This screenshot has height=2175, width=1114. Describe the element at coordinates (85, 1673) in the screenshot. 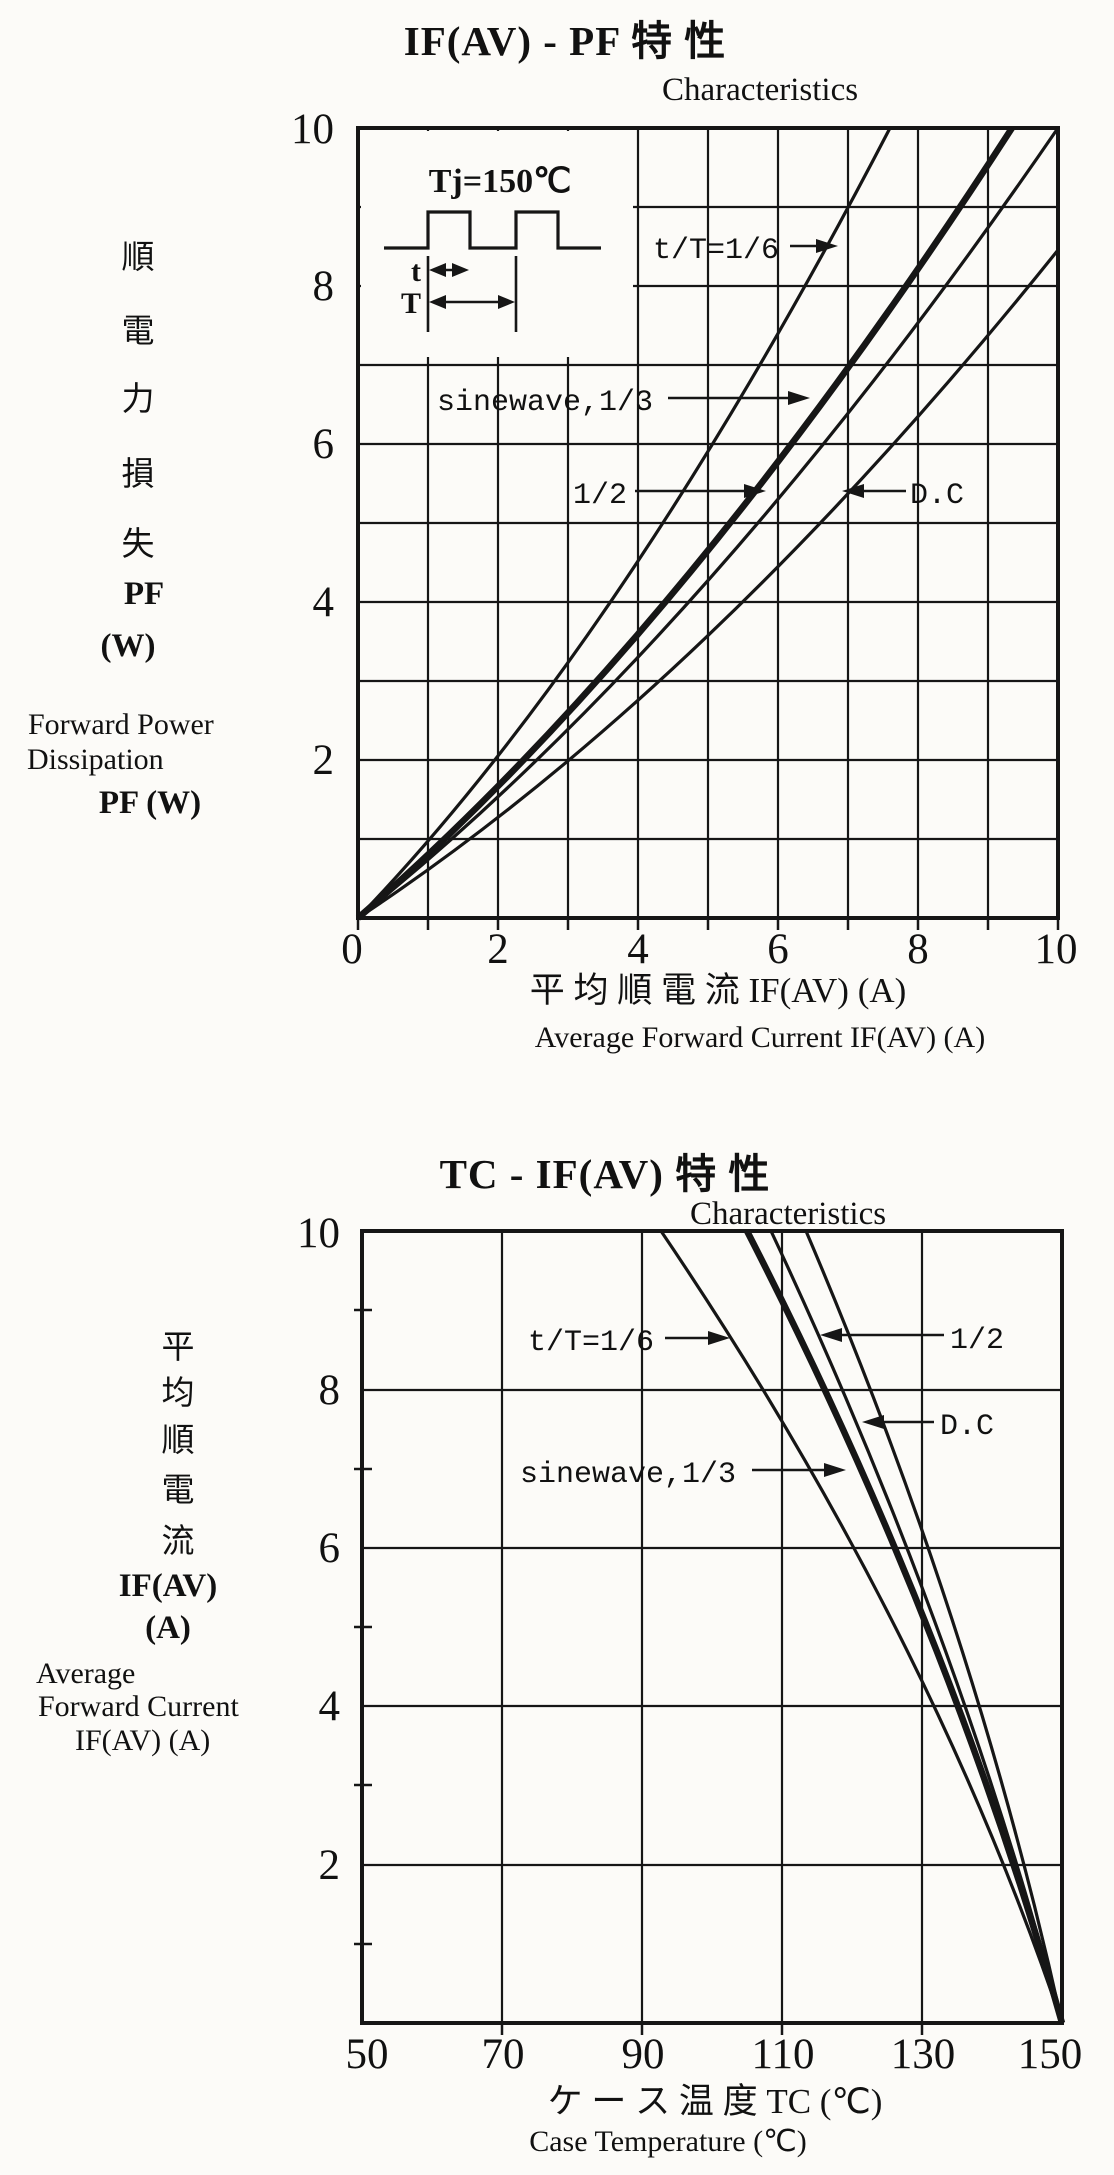

I see `chart2-y-en-1: Average` at that location.